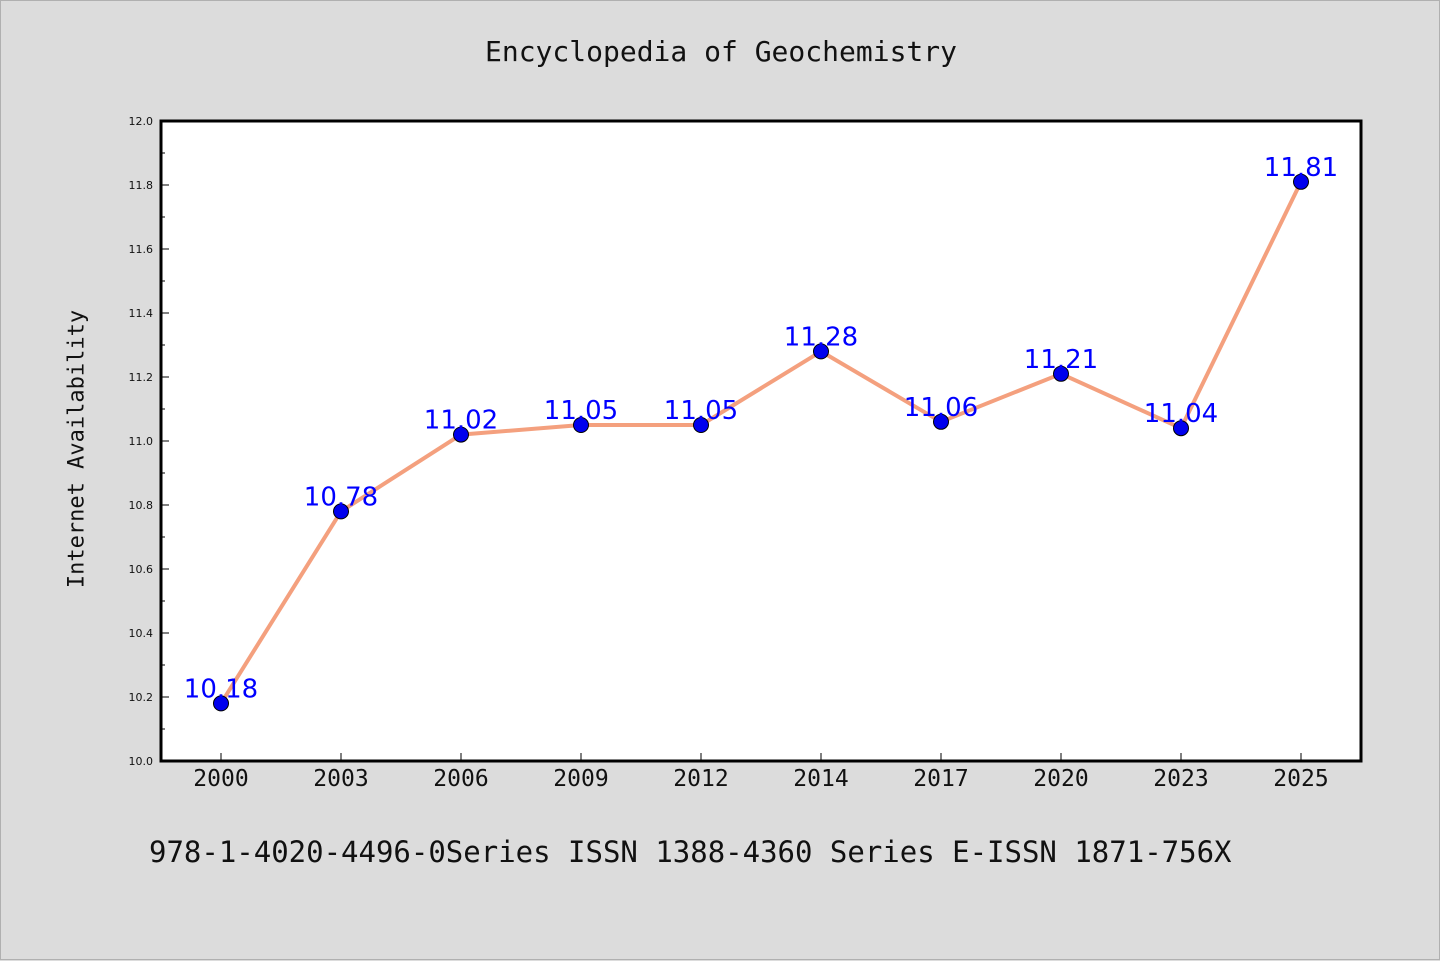  Describe the element at coordinates (340, 779) in the screenshot. I see `x-tick-label: 2003` at that location.